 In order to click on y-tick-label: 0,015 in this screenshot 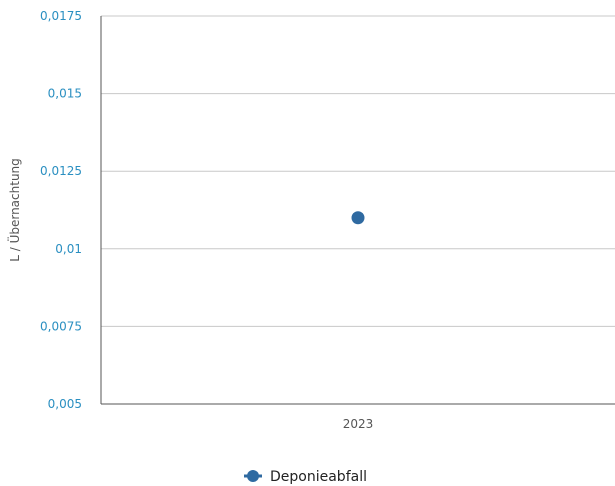, I will do `click(65, 94)`.